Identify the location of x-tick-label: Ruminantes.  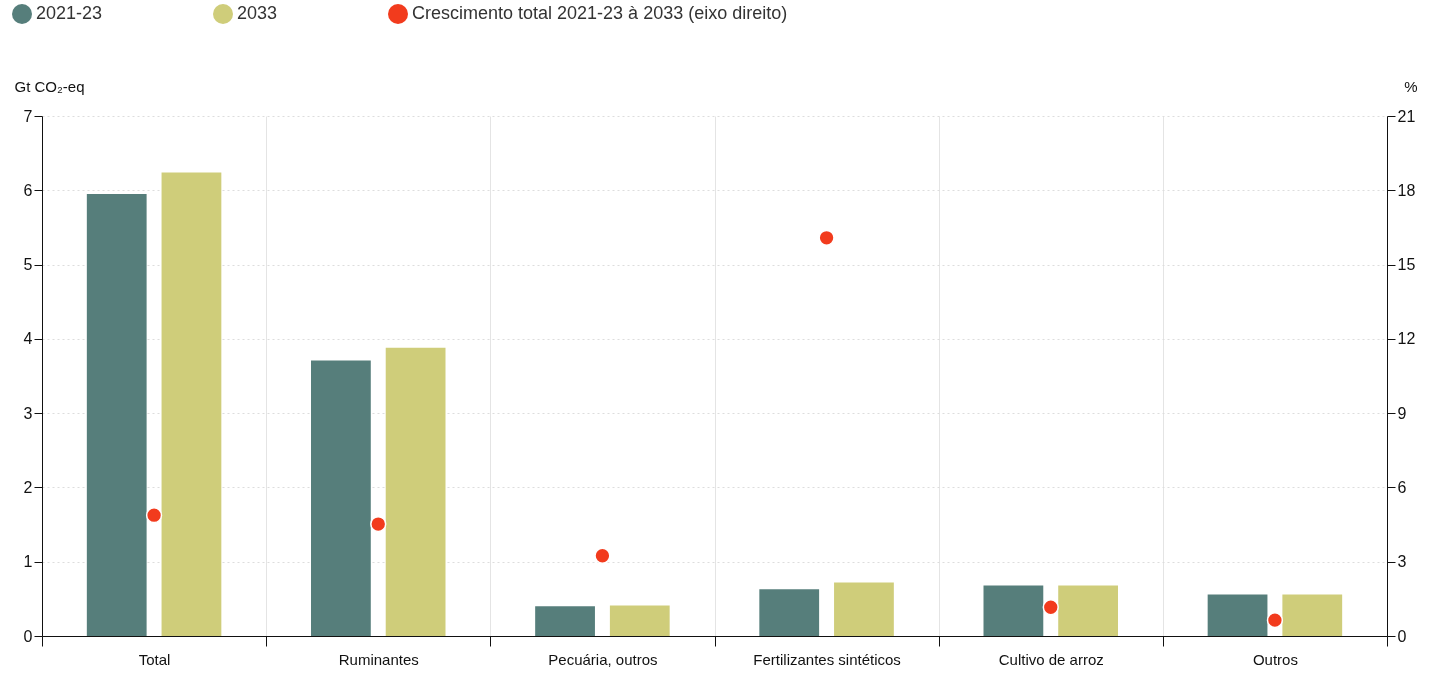
(378, 659).